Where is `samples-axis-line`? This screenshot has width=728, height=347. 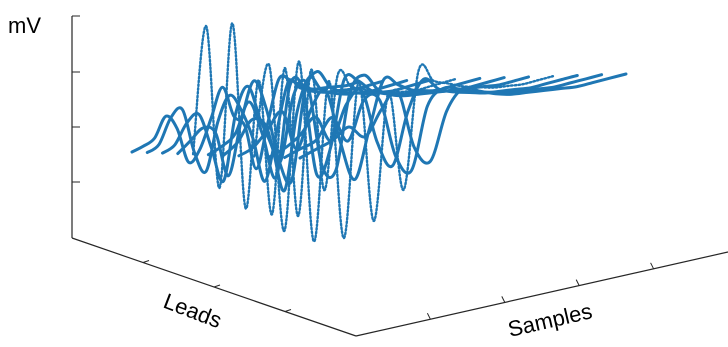
samples-axis-line is located at coordinates (541, 294).